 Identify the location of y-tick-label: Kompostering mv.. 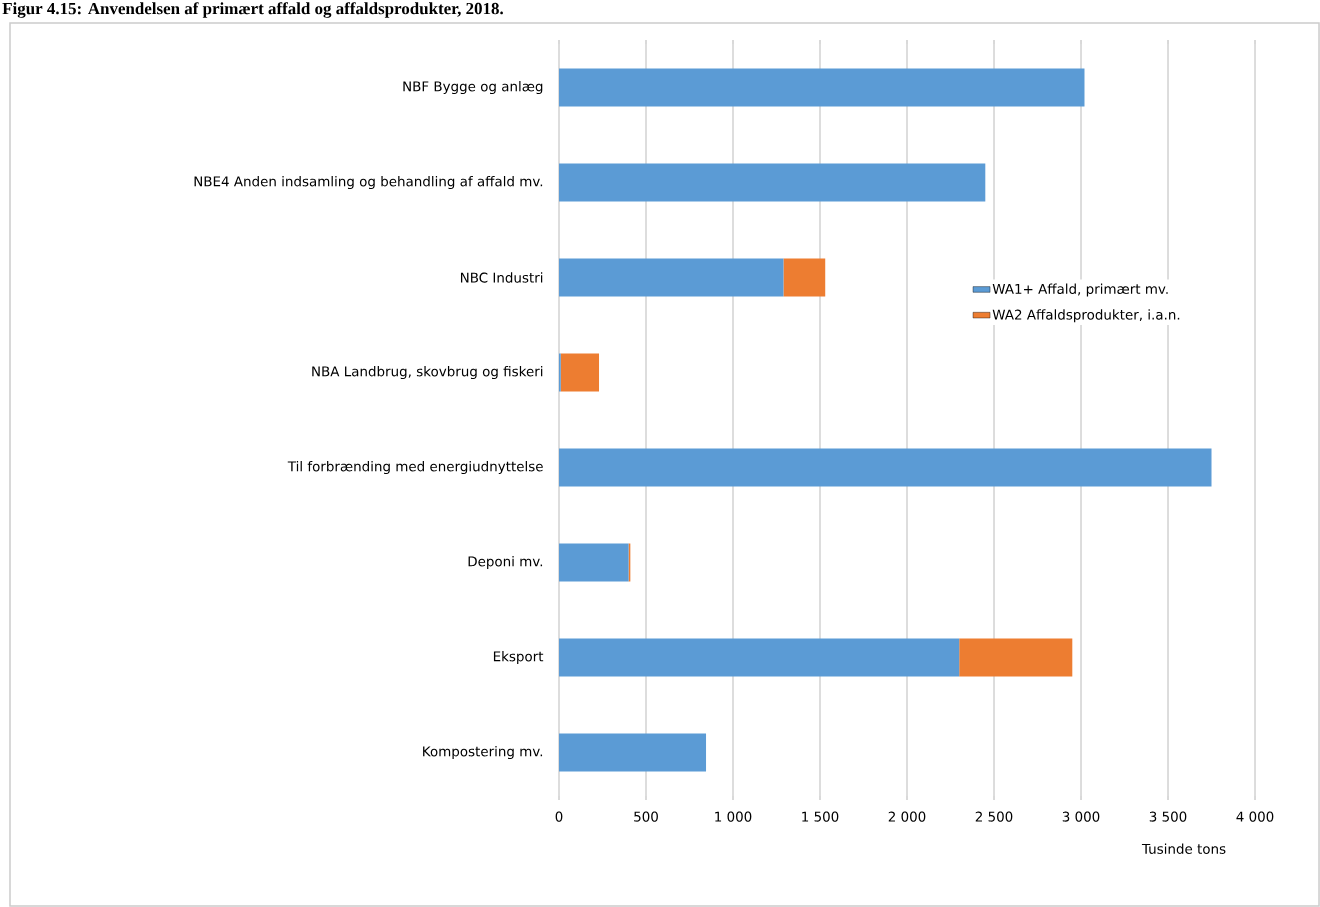
(483, 753).